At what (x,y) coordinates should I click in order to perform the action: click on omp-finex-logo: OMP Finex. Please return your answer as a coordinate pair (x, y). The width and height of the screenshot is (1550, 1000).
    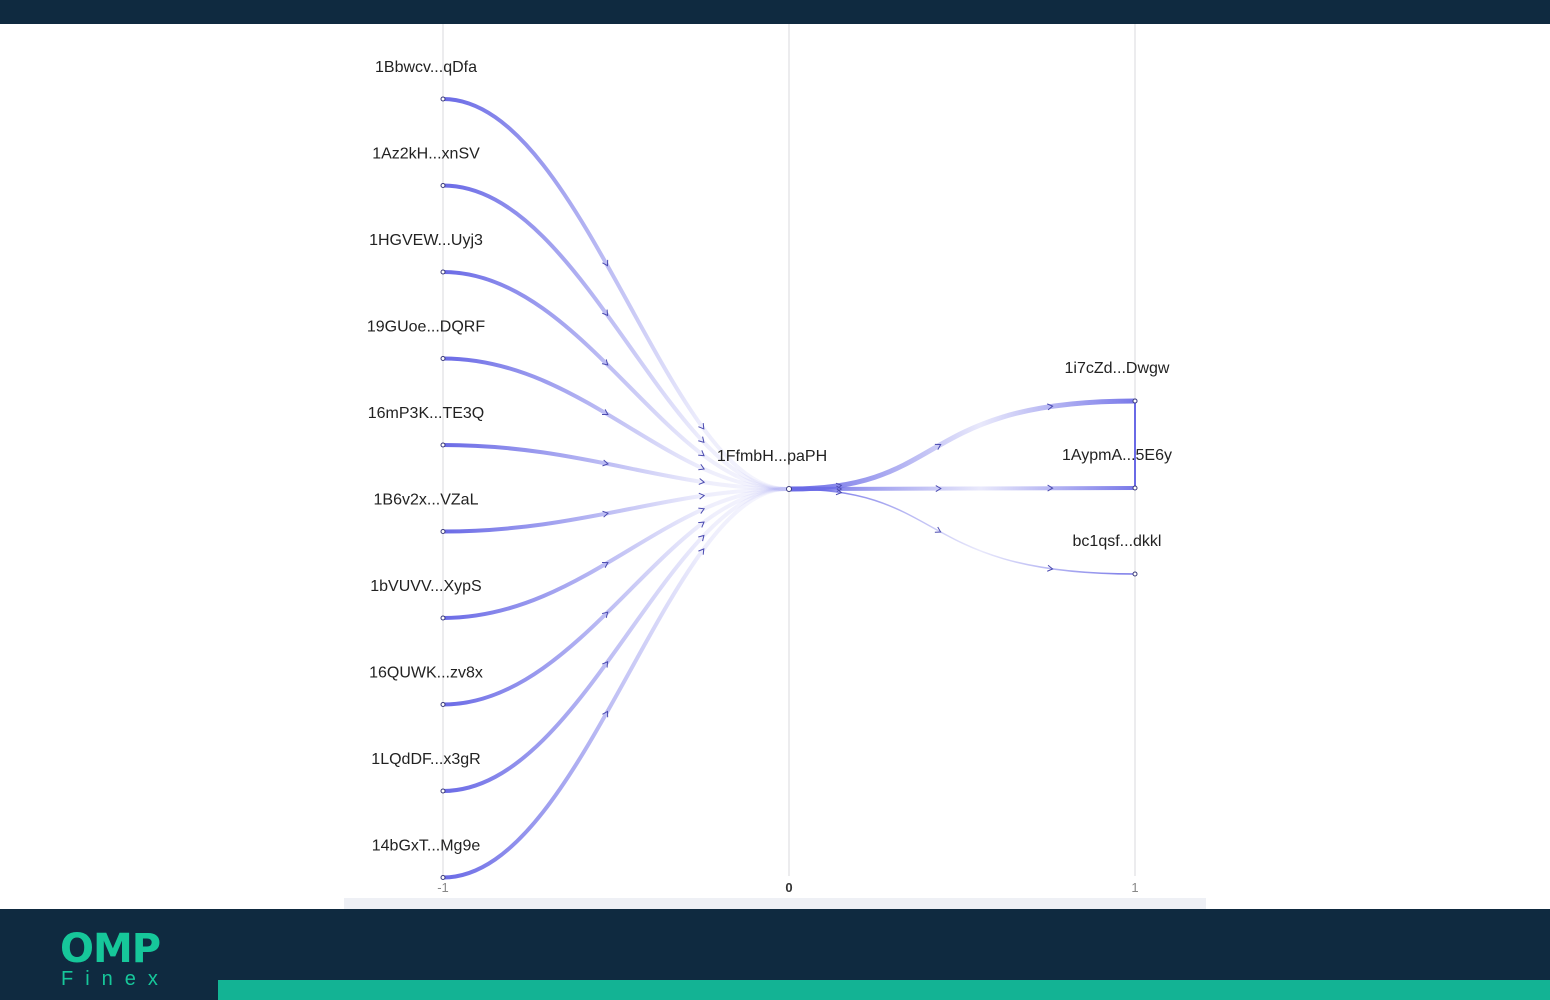
    Looking at the image, I should click on (120, 960).